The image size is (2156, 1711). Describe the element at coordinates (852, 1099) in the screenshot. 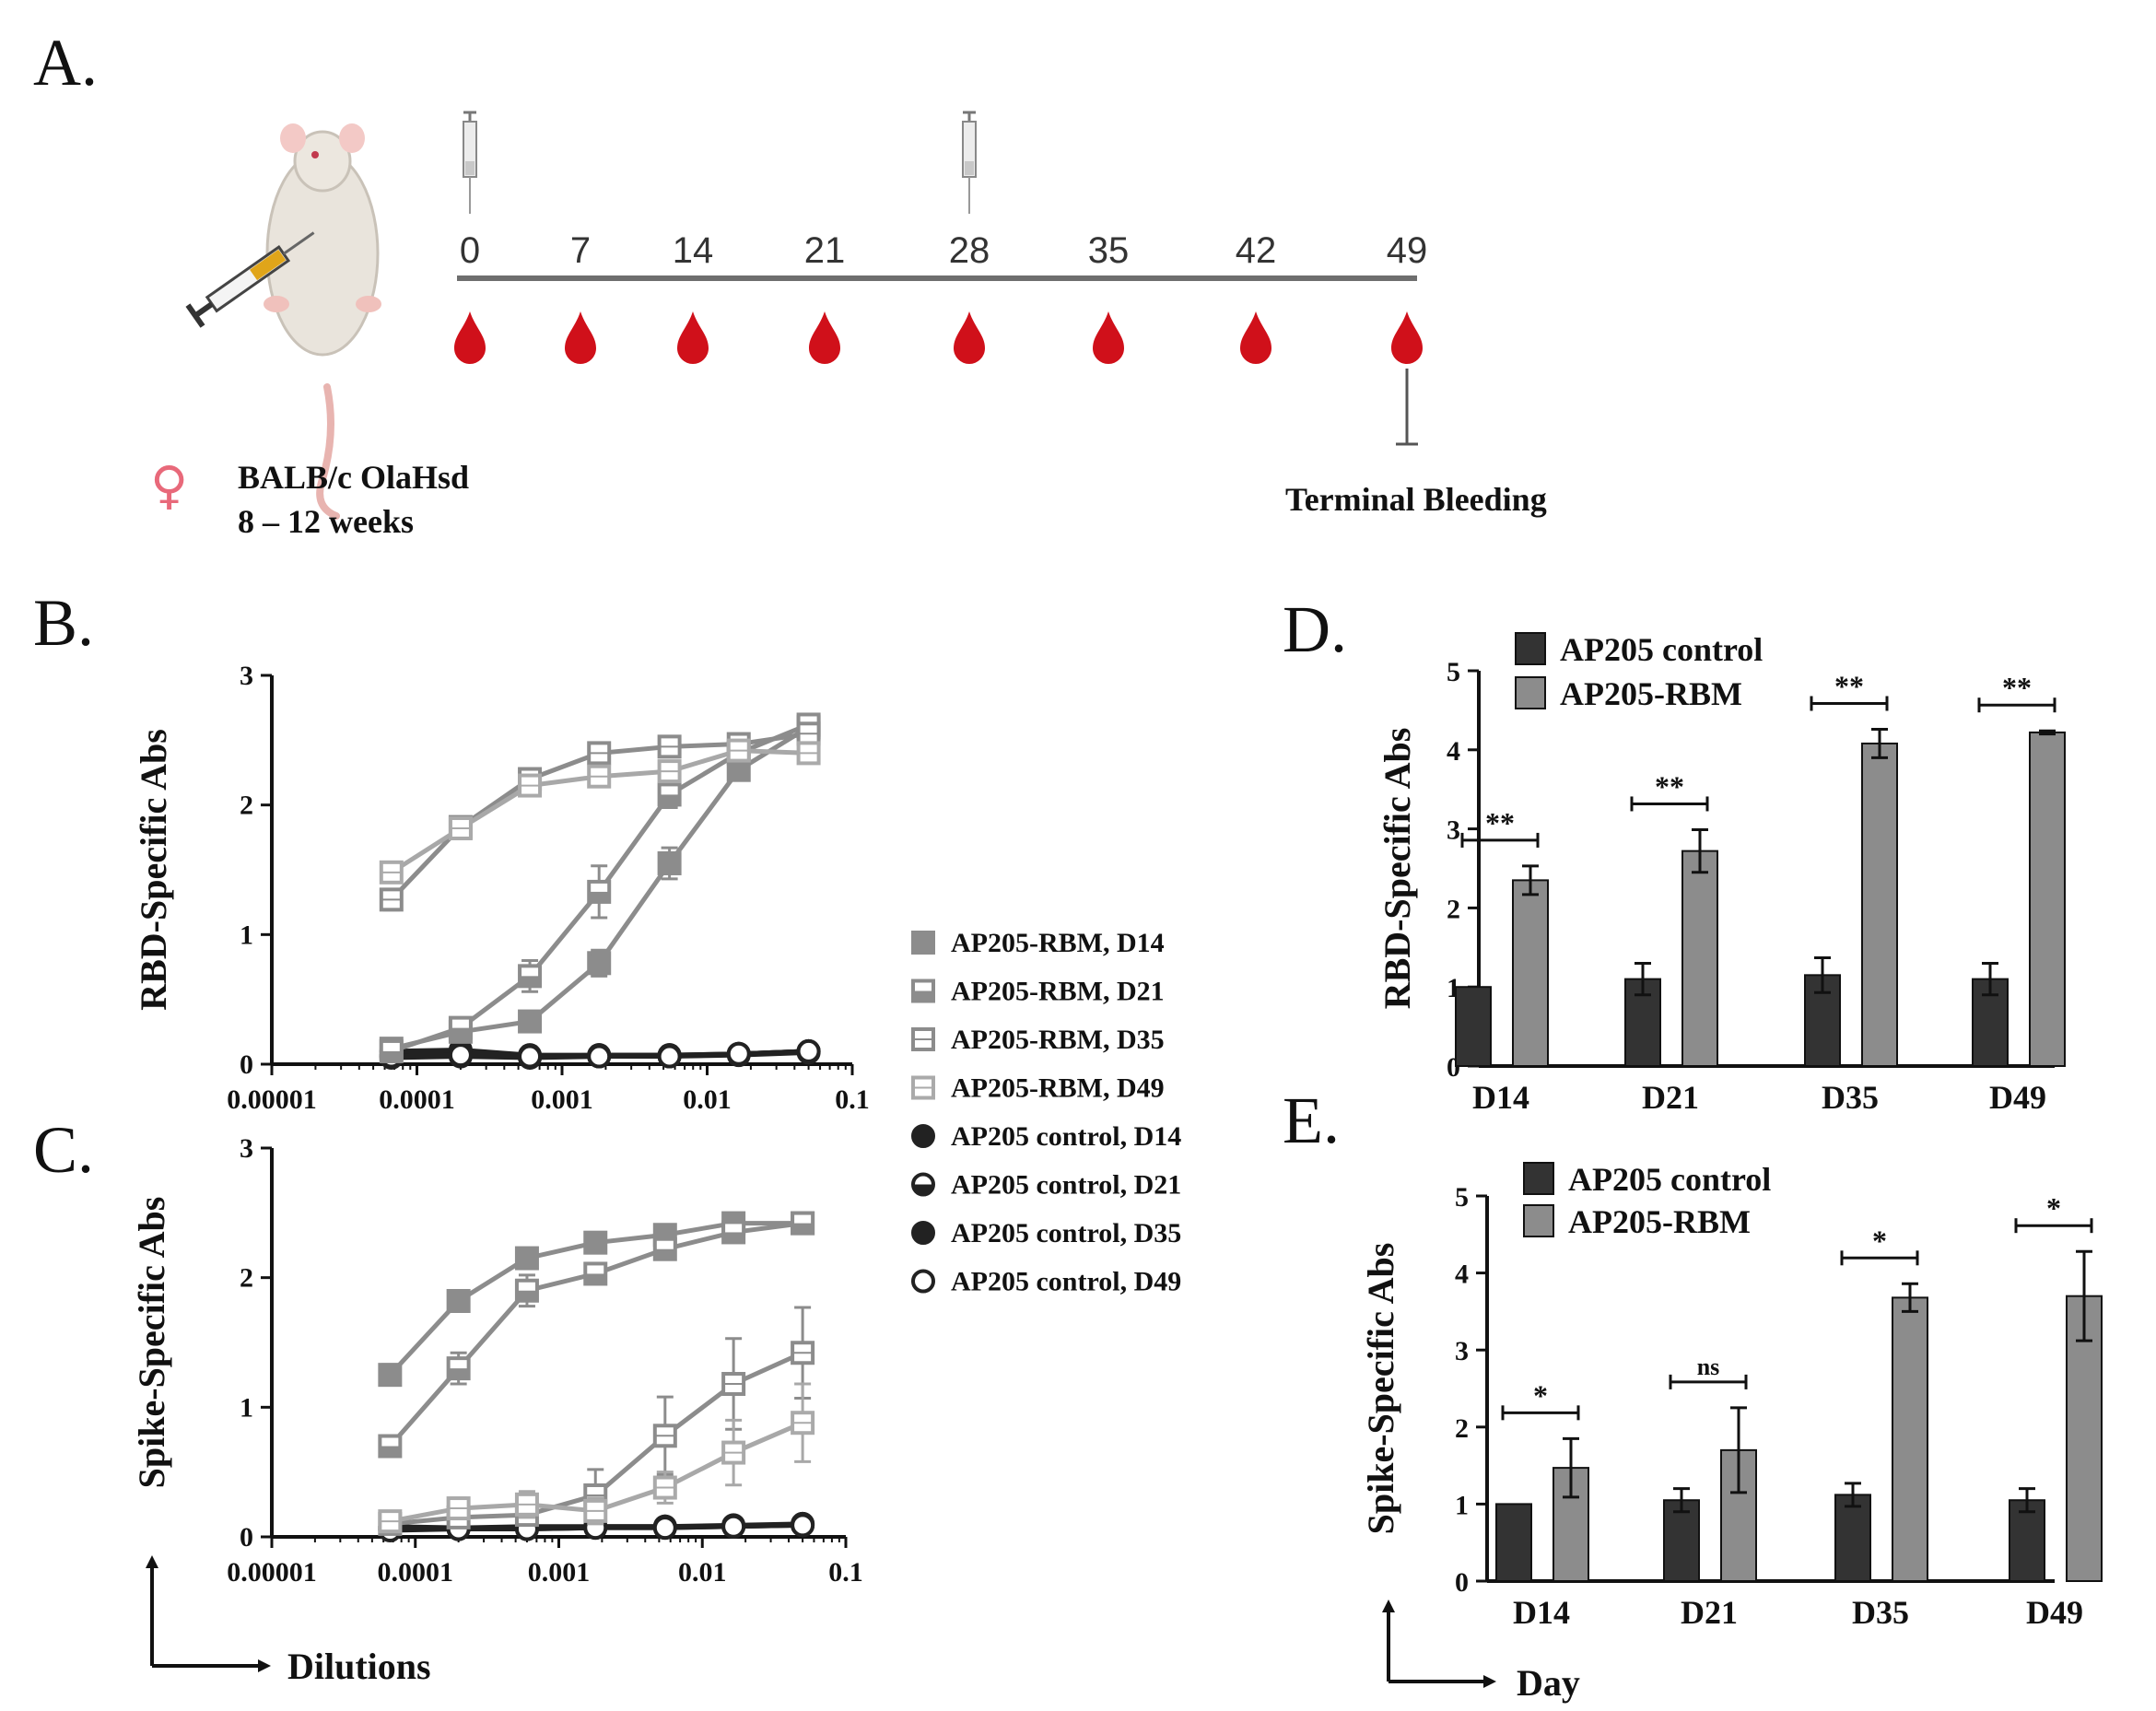

I see `x-tick-label: 0.1` at that location.